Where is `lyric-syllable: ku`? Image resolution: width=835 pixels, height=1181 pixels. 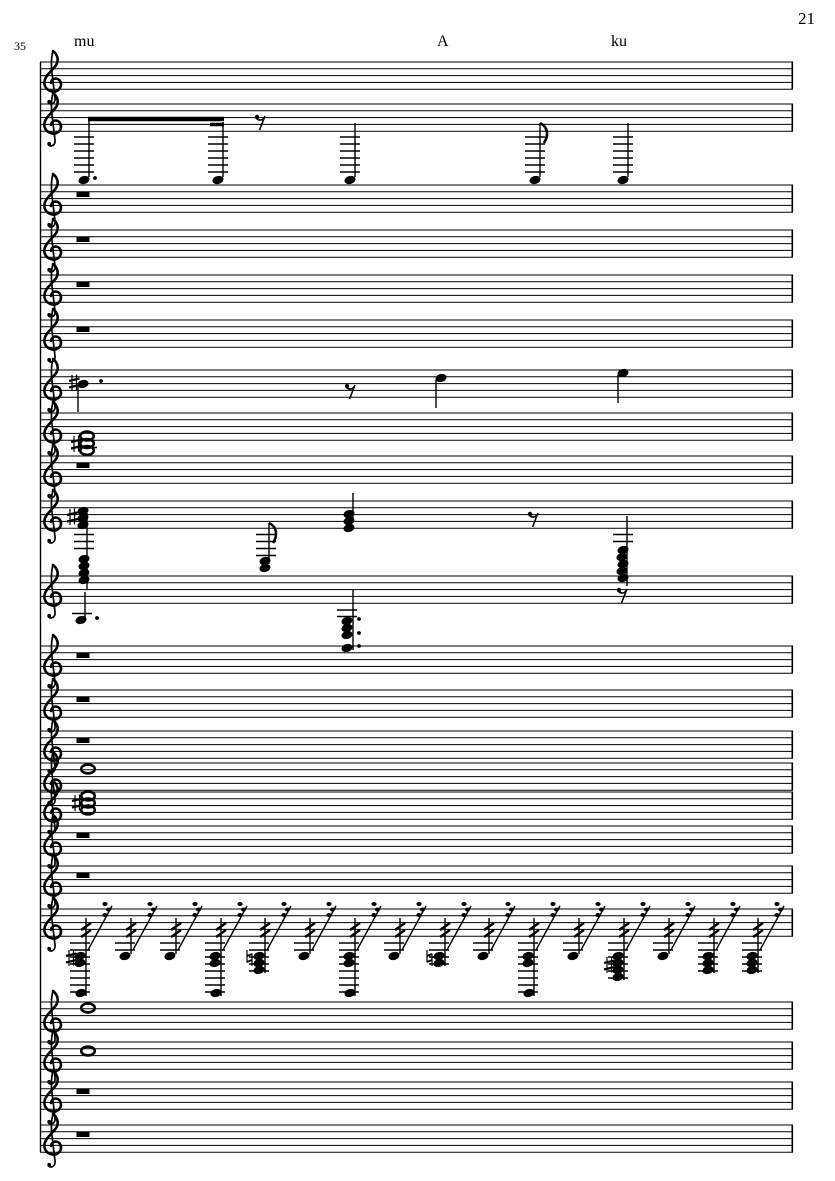
lyric-syllable: ku is located at coordinates (619, 41).